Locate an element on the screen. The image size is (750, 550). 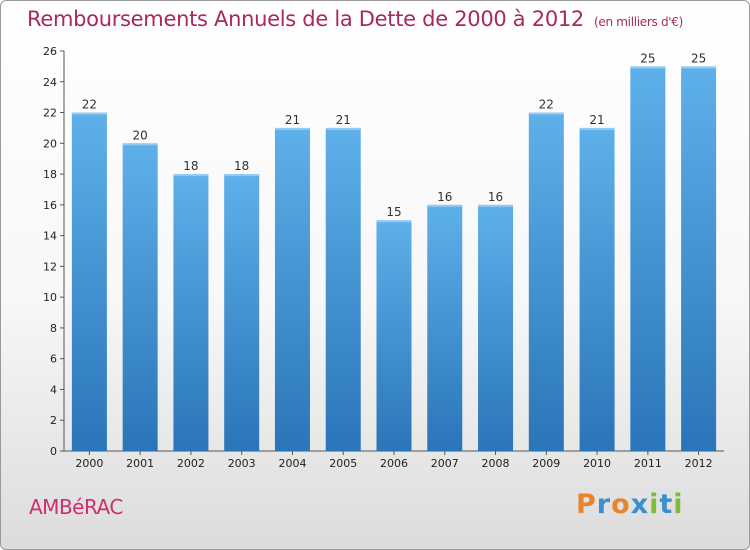
x-tick-label: 2000 is located at coordinates (89, 463).